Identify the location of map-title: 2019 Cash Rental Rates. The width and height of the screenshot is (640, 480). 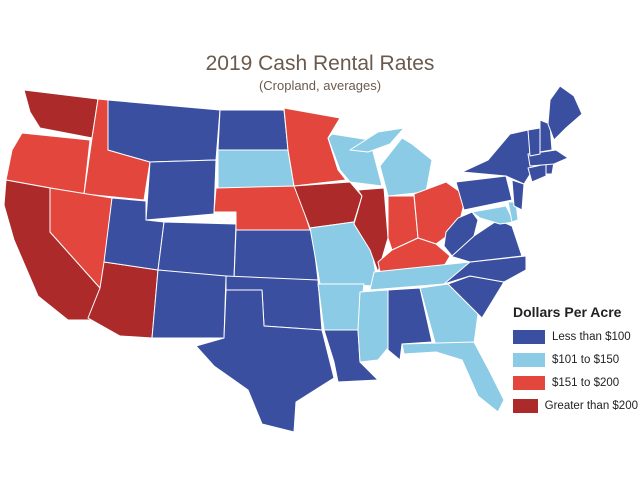
(320, 63).